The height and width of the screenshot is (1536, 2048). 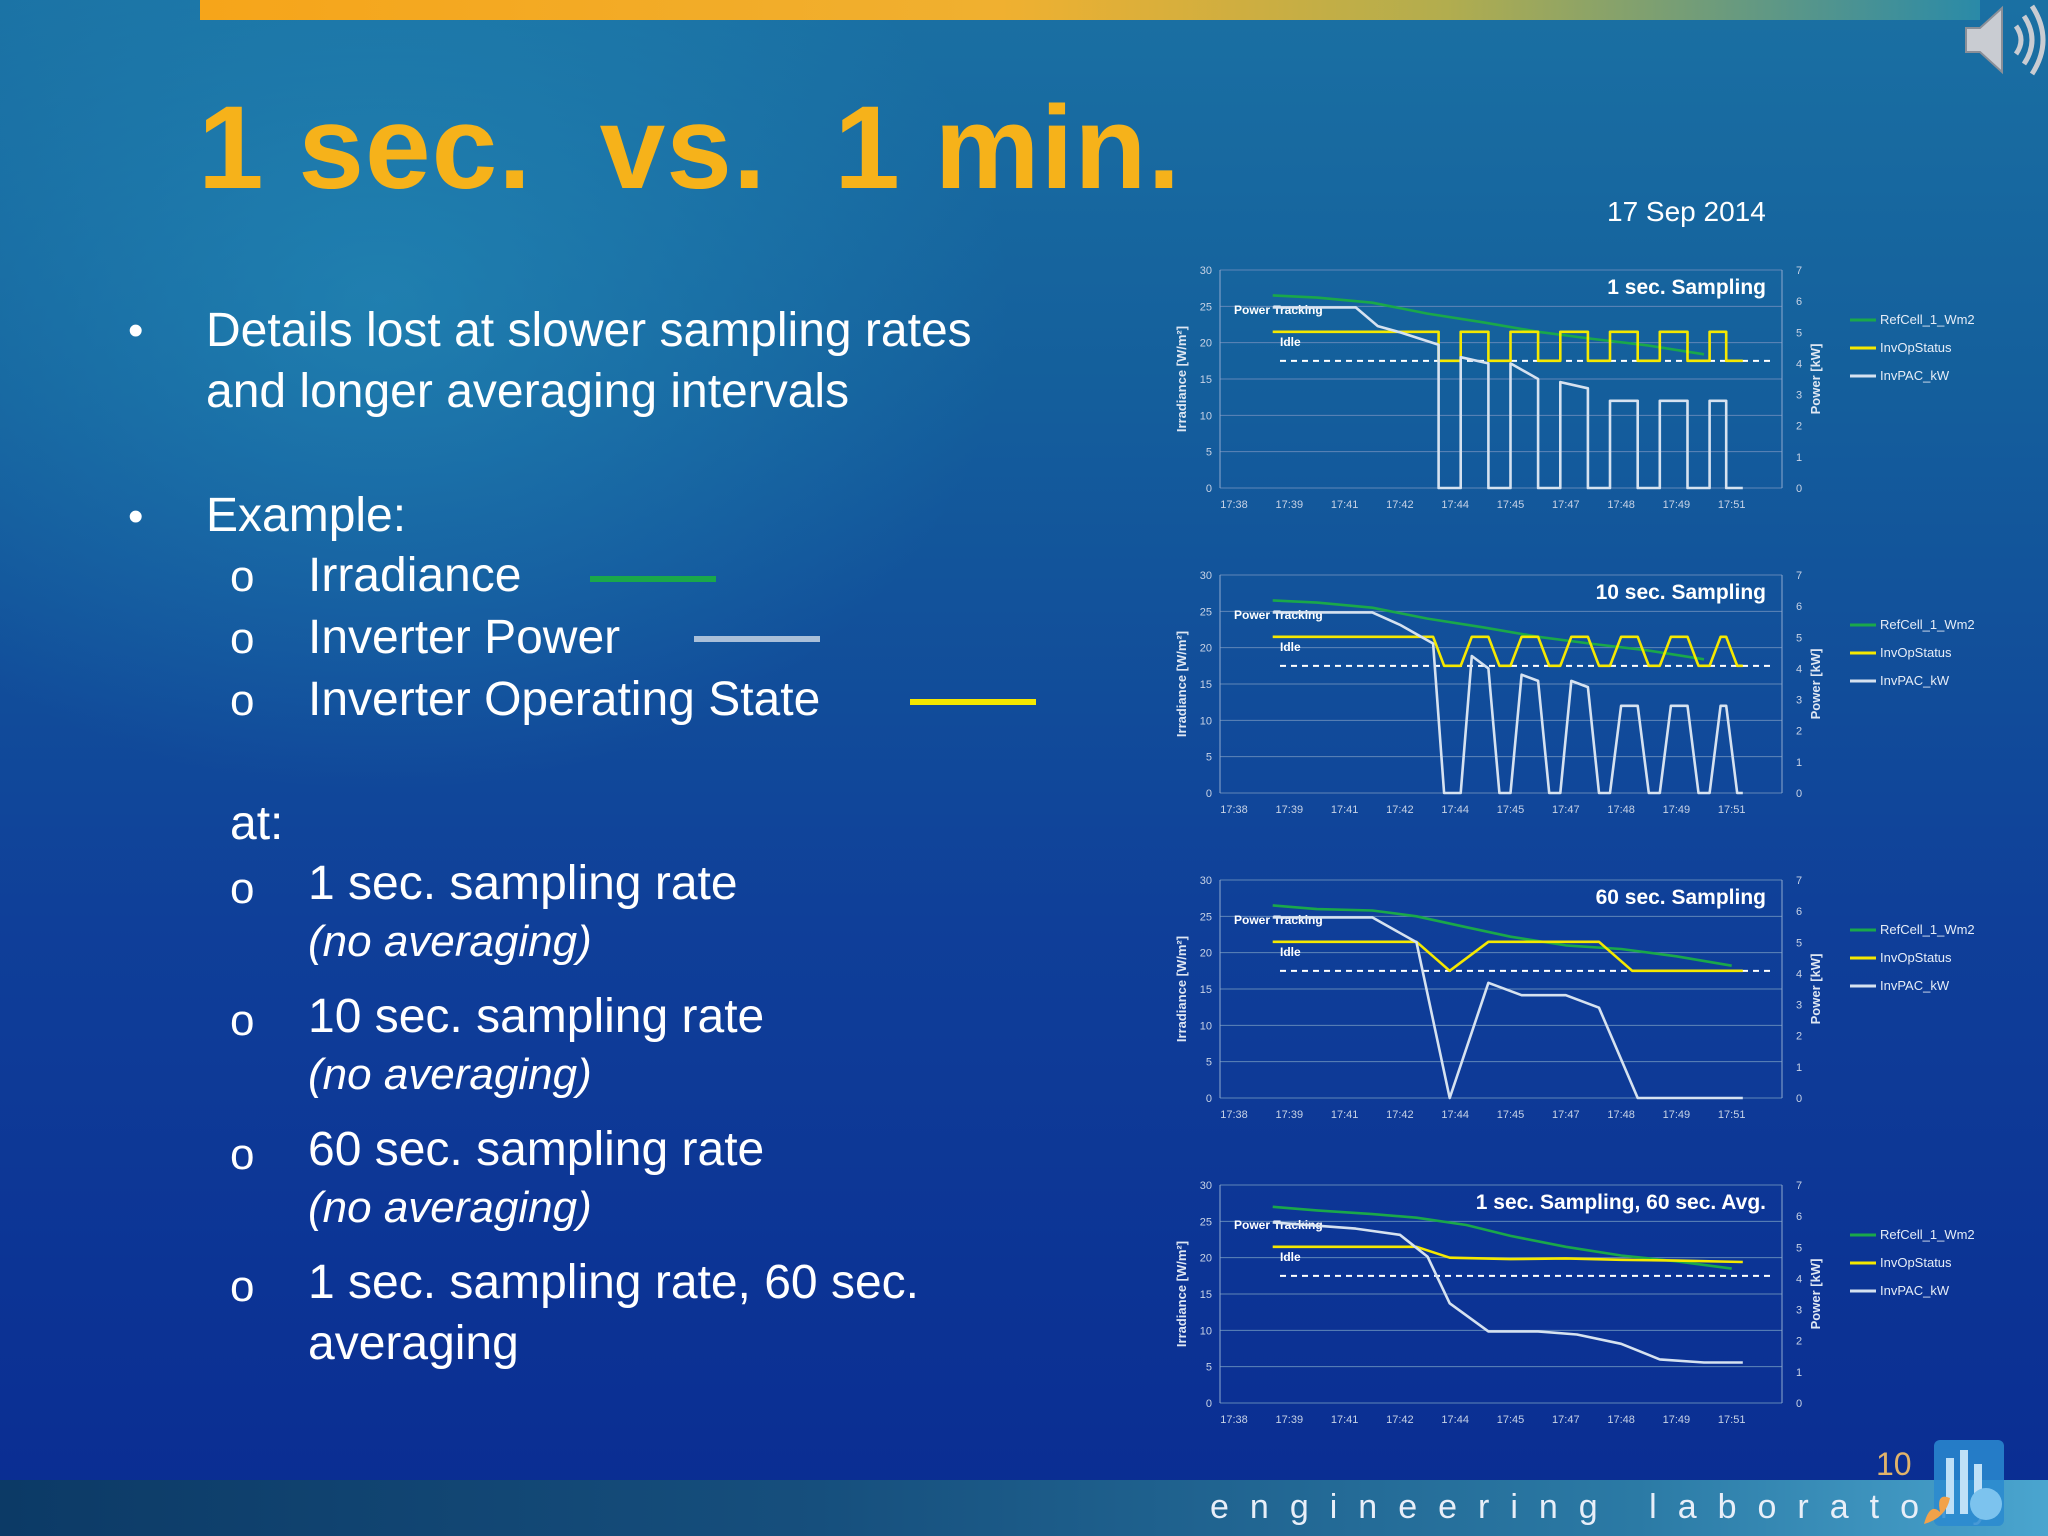 What do you see at coordinates (2005, 40) in the screenshot?
I see `speaker-icon` at bounding box center [2005, 40].